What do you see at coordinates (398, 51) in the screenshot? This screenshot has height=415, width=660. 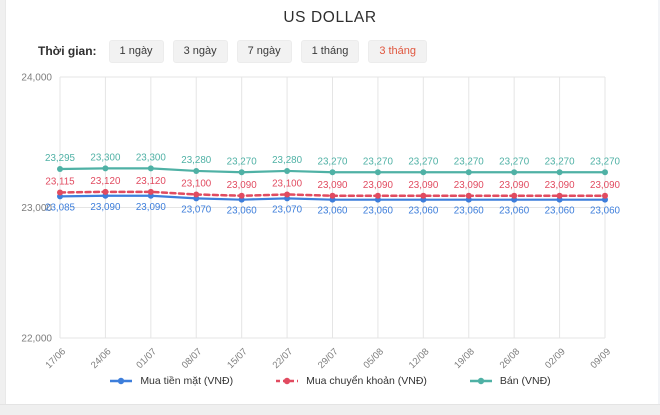 I see `filter-button-4: 3 tháng` at bounding box center [398, 51].